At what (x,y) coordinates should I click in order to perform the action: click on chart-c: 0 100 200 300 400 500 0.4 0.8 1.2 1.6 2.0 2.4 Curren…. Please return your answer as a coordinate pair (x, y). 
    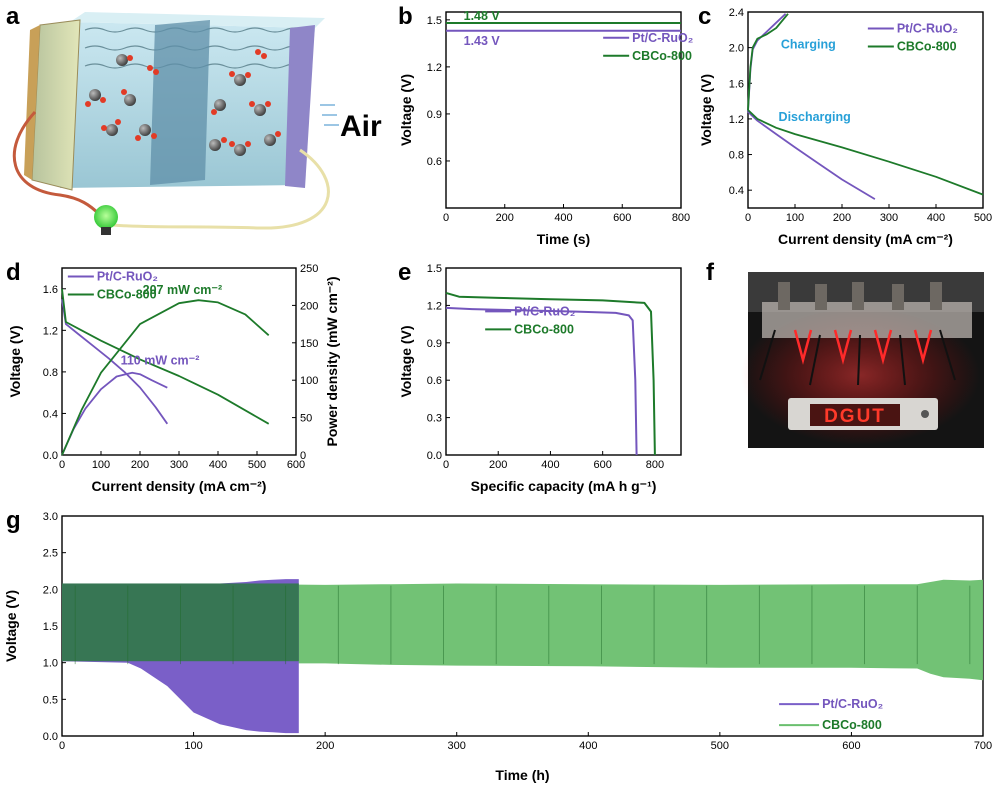
    Looking at the image, I should click on (845, 127).